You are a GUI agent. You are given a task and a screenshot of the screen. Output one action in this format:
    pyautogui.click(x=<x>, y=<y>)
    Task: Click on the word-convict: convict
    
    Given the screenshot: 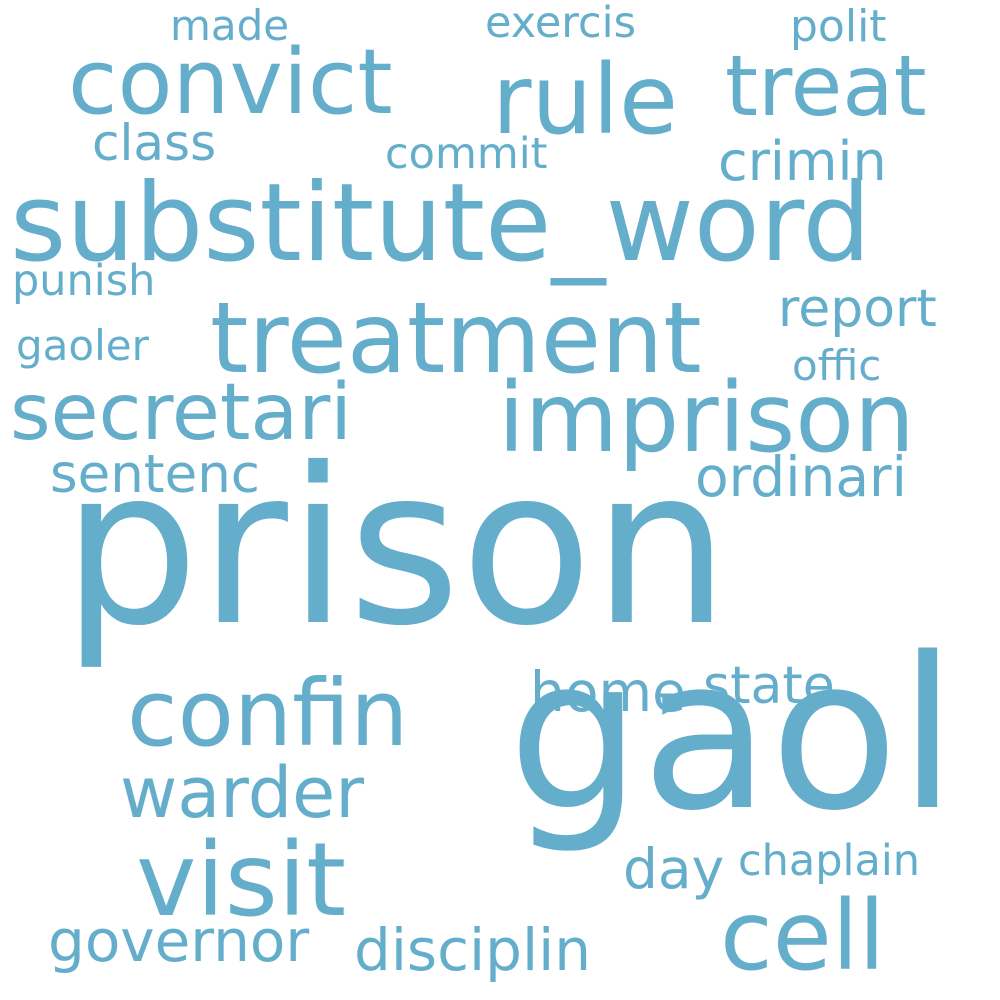 What is the action you would take?
    pyautogui.click(x=230, y=82)
    